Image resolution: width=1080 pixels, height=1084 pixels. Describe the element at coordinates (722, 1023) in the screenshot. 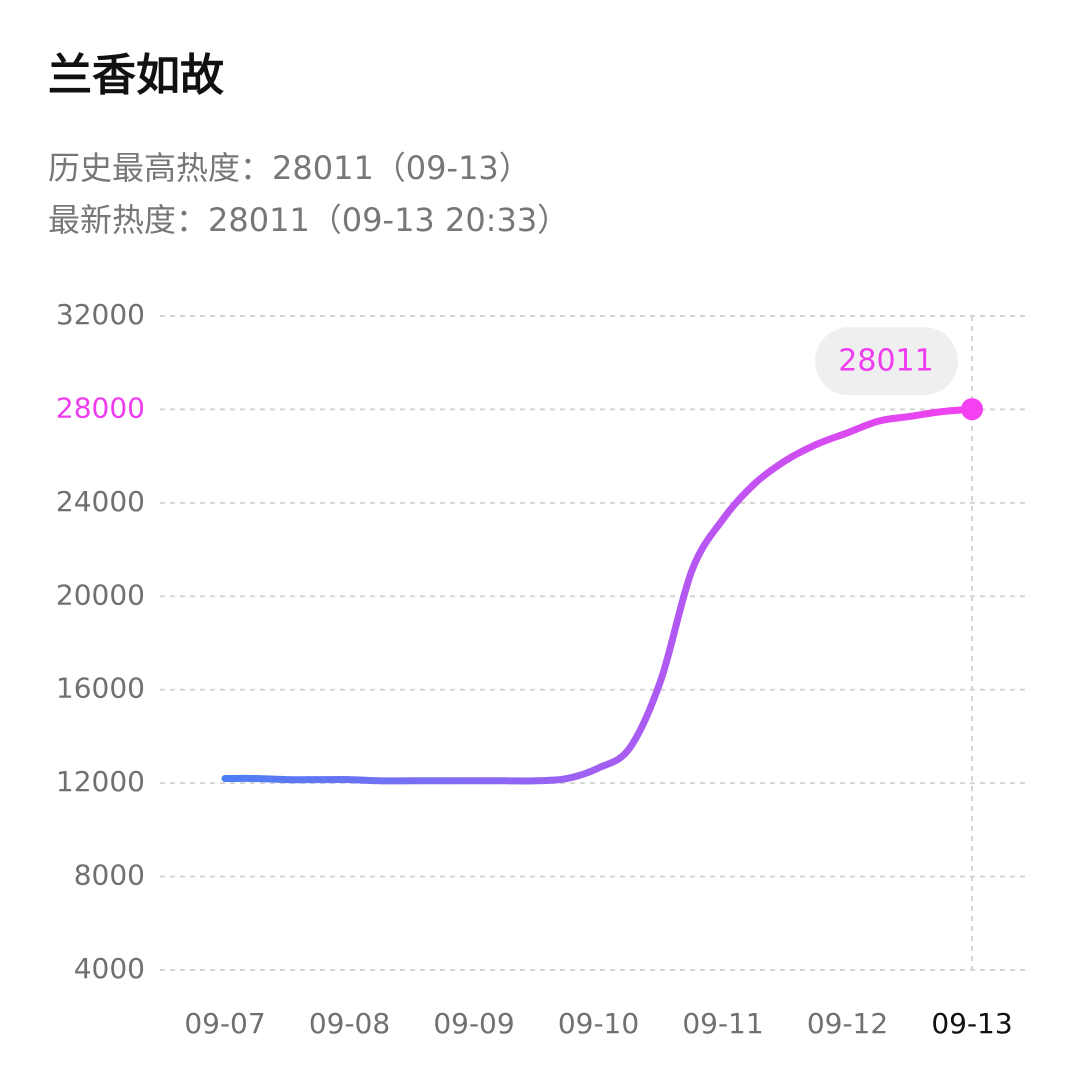

I see `x-tick-label: 09-11` at that location.